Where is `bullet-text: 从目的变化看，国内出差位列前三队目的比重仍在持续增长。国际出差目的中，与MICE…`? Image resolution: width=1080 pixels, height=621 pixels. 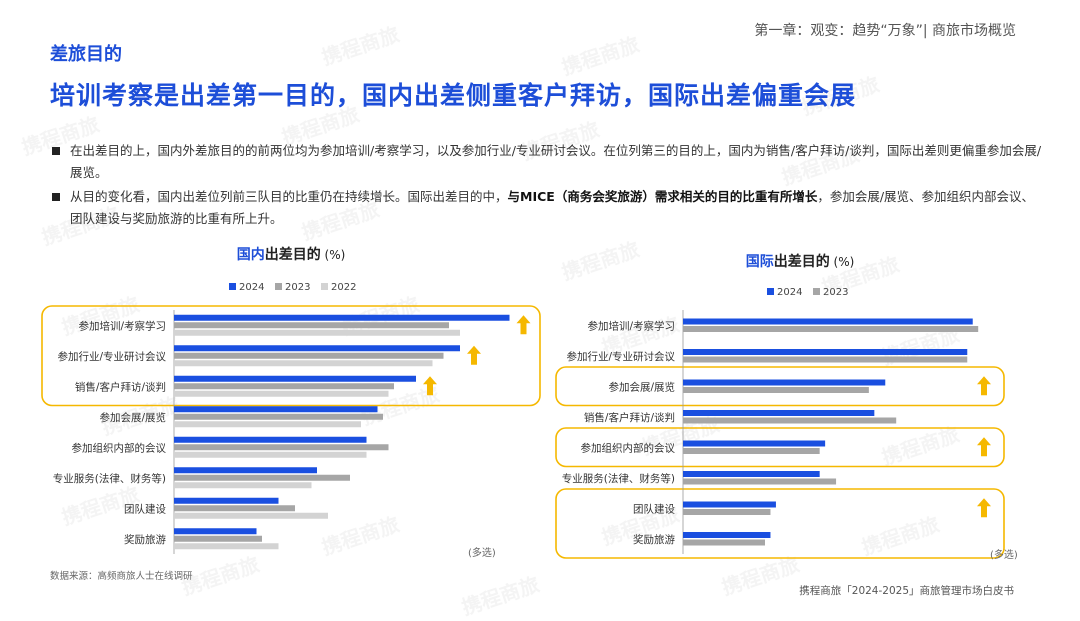 bullet-text: 从目的变化看，国内出差位列前三队目的比重仍在持续增长。国际出差目的中，与MICE… is located at coordinates (552, 207).